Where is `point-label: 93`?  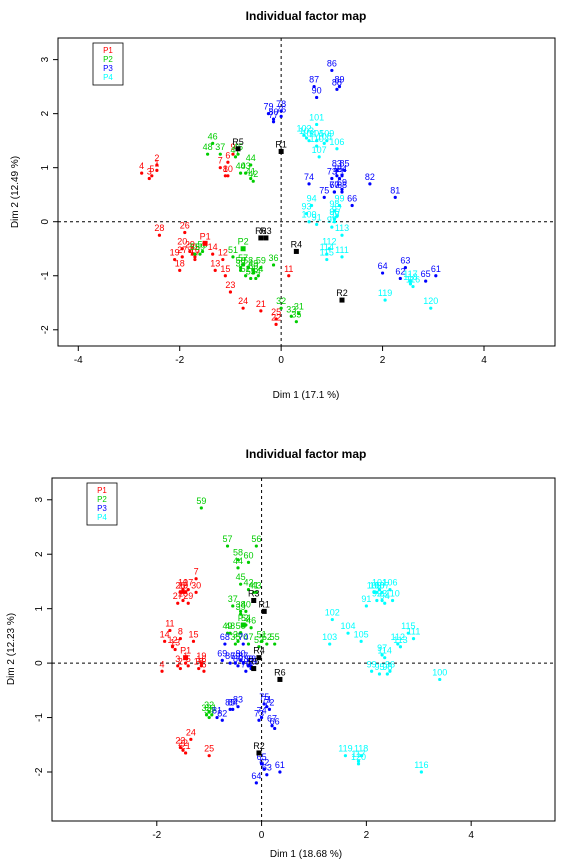 point-label: 93 is located at coordinates (306, 207).